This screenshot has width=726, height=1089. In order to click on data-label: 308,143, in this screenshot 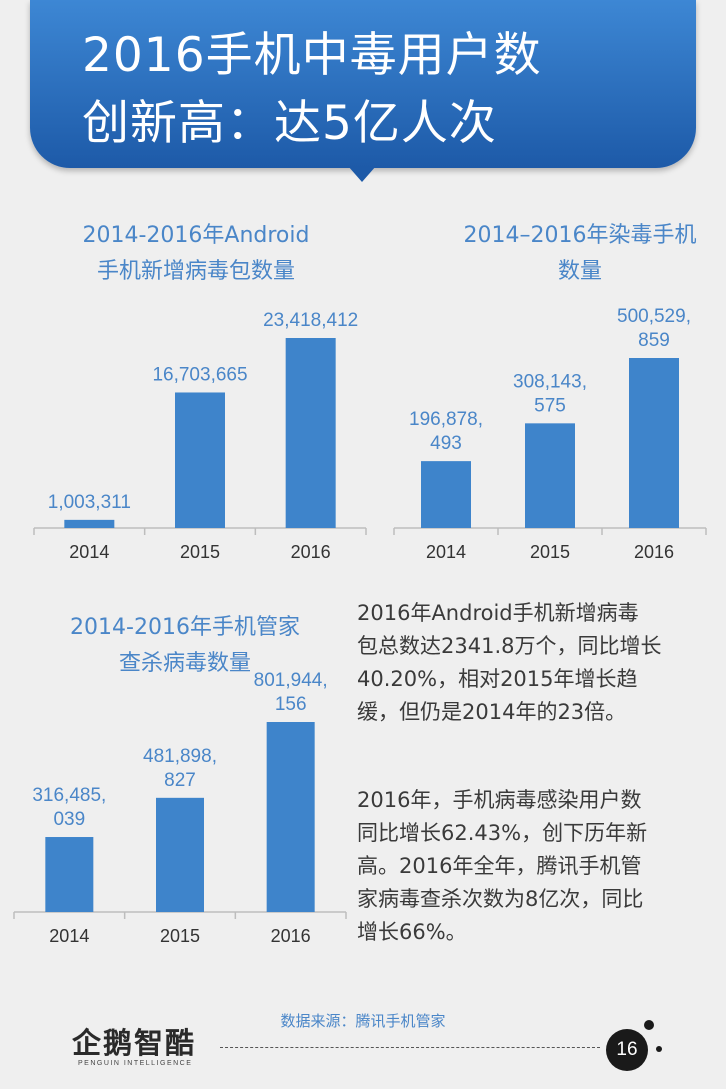, I will do `click(550, 381)`.